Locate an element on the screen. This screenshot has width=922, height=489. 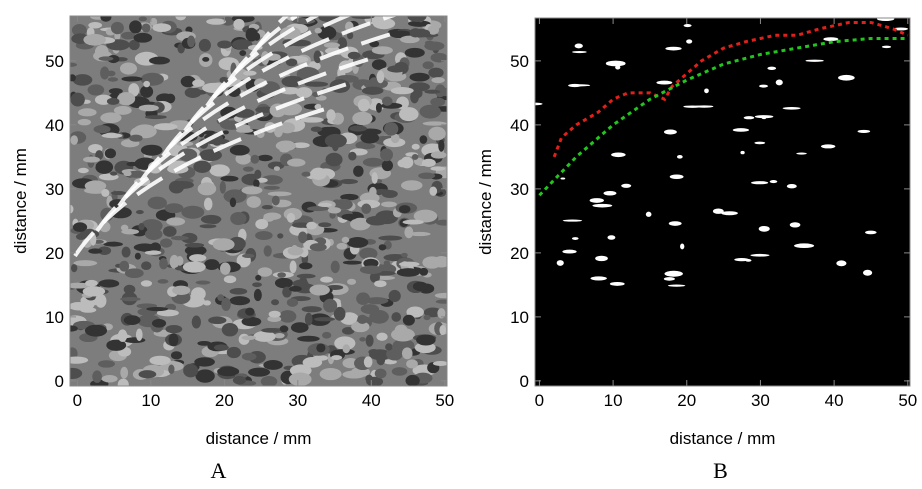
y-tick-label: 0 is located at coordinates (59, 381).